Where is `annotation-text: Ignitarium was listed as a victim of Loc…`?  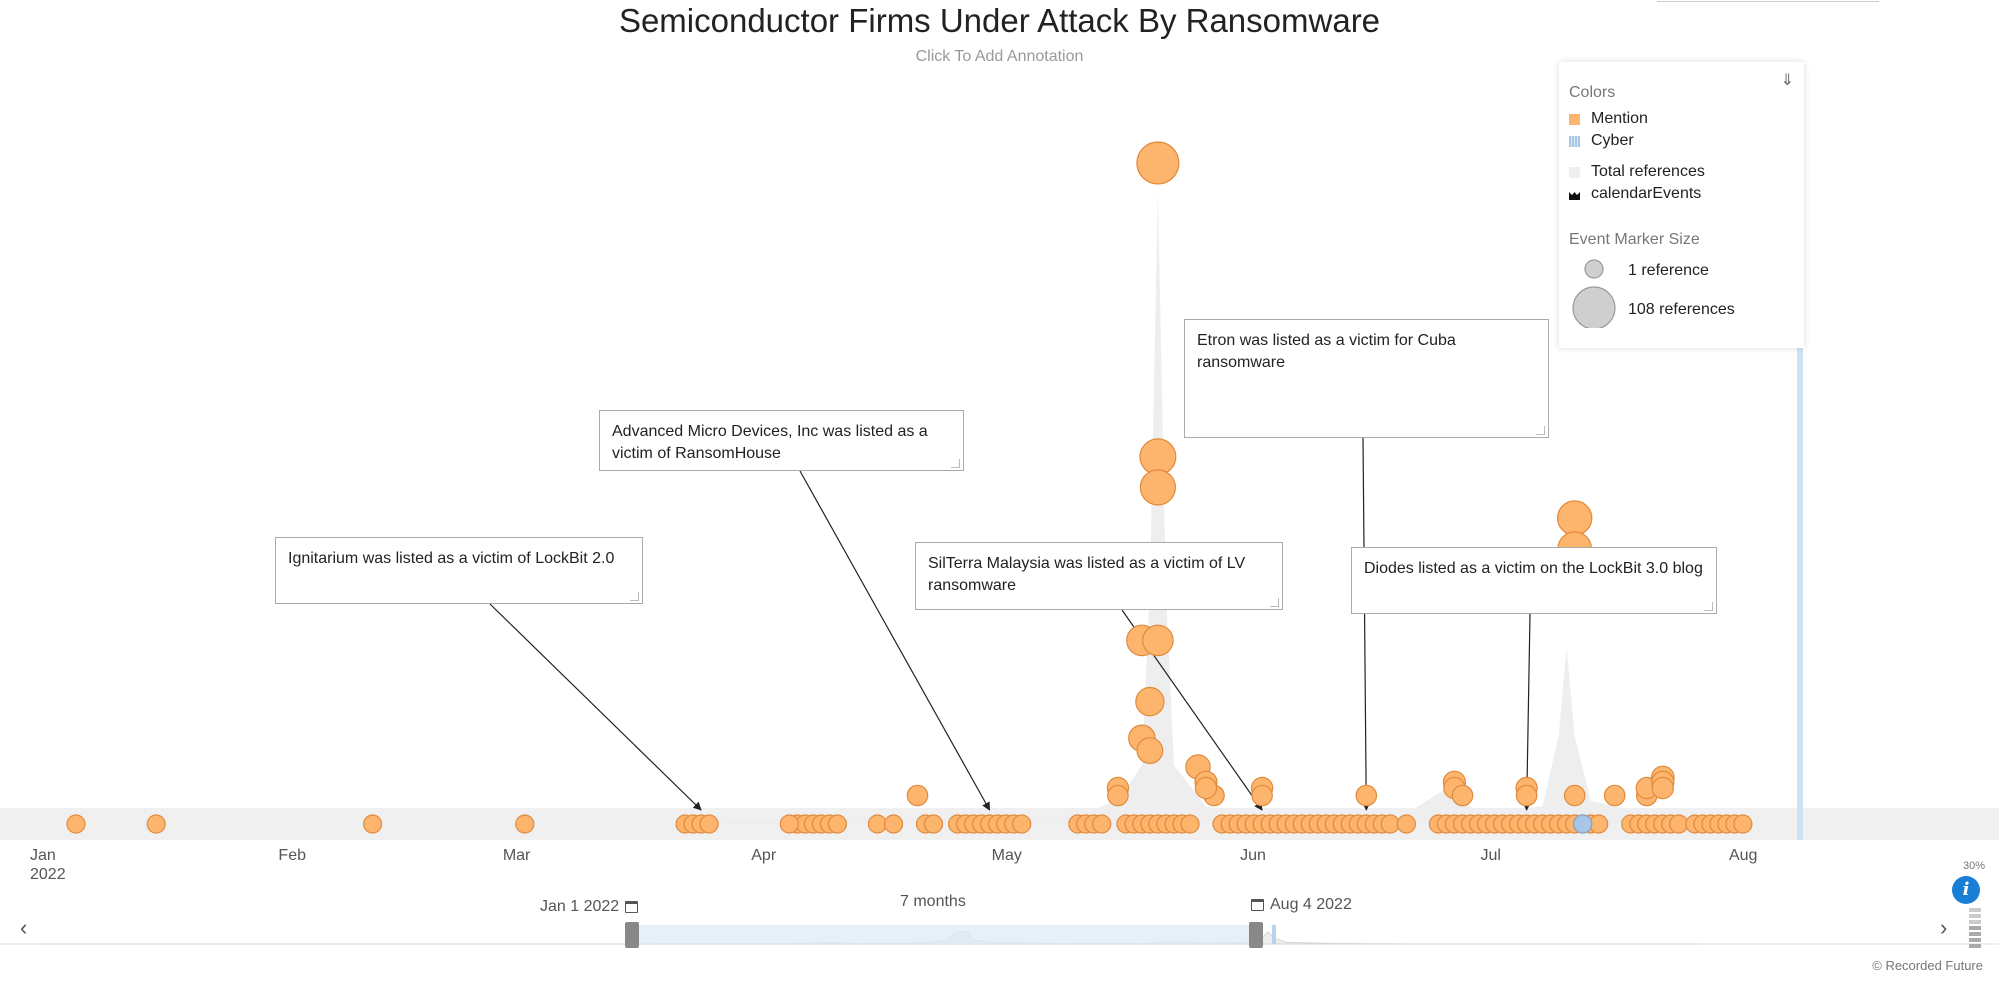
annotation-text: Ignitarium was listed as a victim of Loc… is located at coordinates (451, 558).